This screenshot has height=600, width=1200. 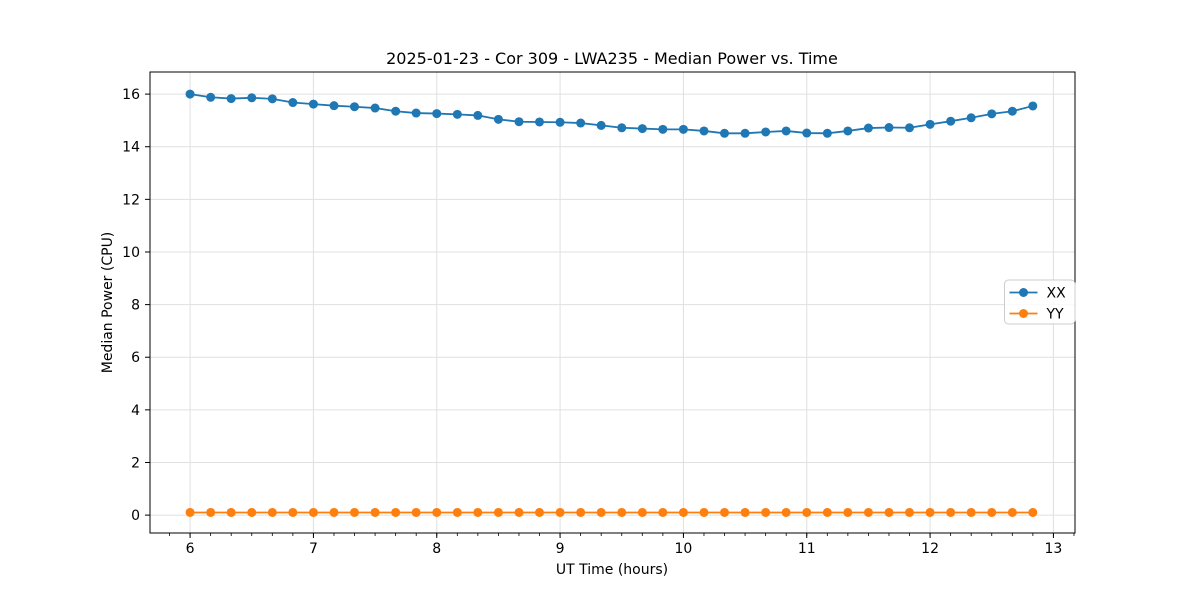 What do you see at coordinates (131, 200) in the screenshot?
I see `y-tick-label-12: 12` at bounding box center [131, 200].